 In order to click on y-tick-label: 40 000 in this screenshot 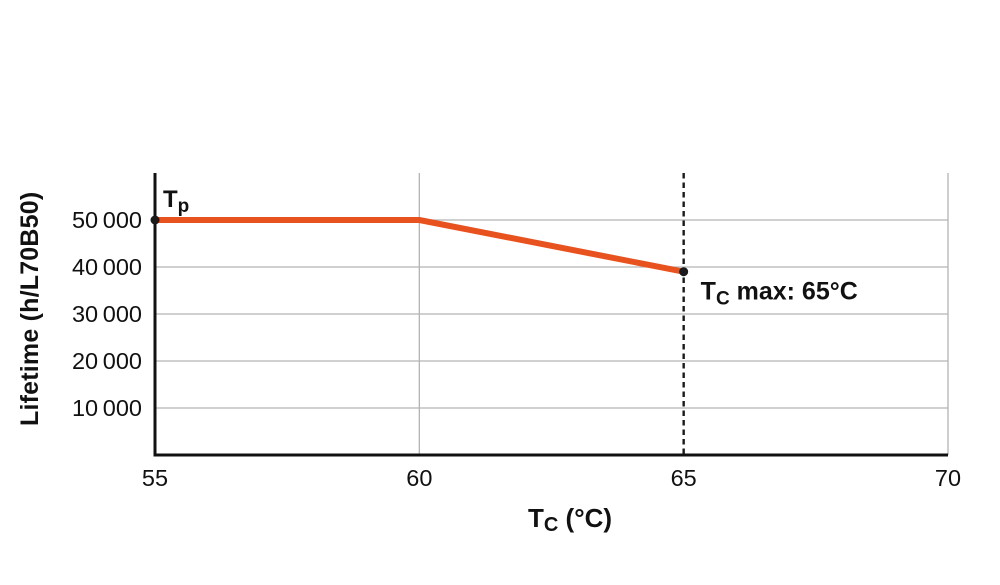, I will do `click(107, 267)`.